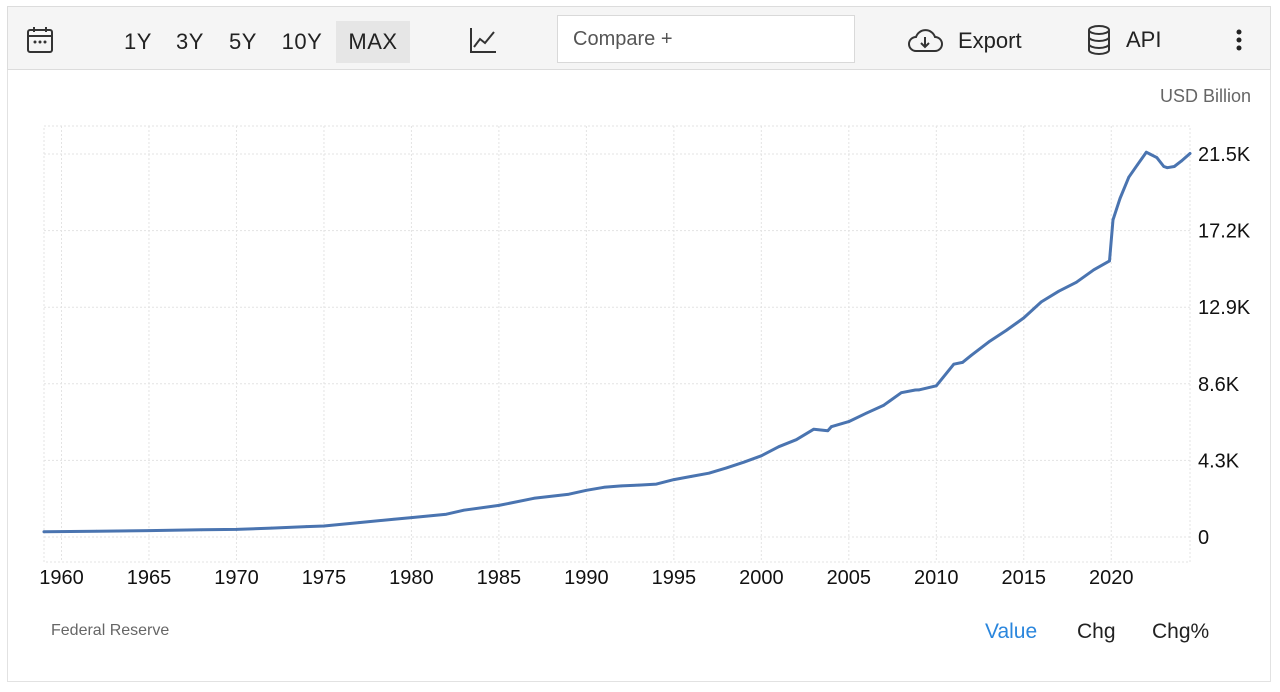 Image resolution: width=1280 pixels, height=692 pixels. What do you see at coordinates (110, 630) in the screenshot?
I see `source-label: Federal Reserve` at bounding box center [110, 630].